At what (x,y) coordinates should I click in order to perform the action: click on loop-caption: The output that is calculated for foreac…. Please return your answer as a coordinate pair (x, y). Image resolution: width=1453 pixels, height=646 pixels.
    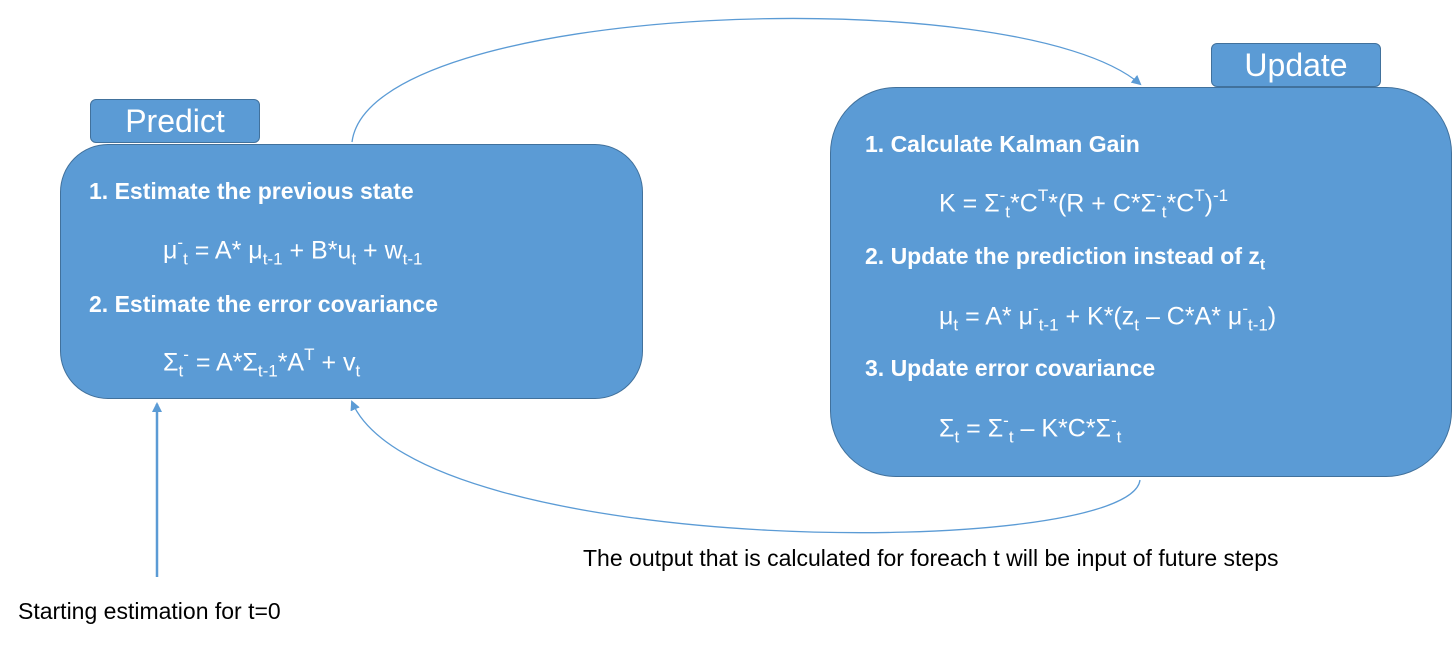
    Looking at the image, I should click on (931, 558).